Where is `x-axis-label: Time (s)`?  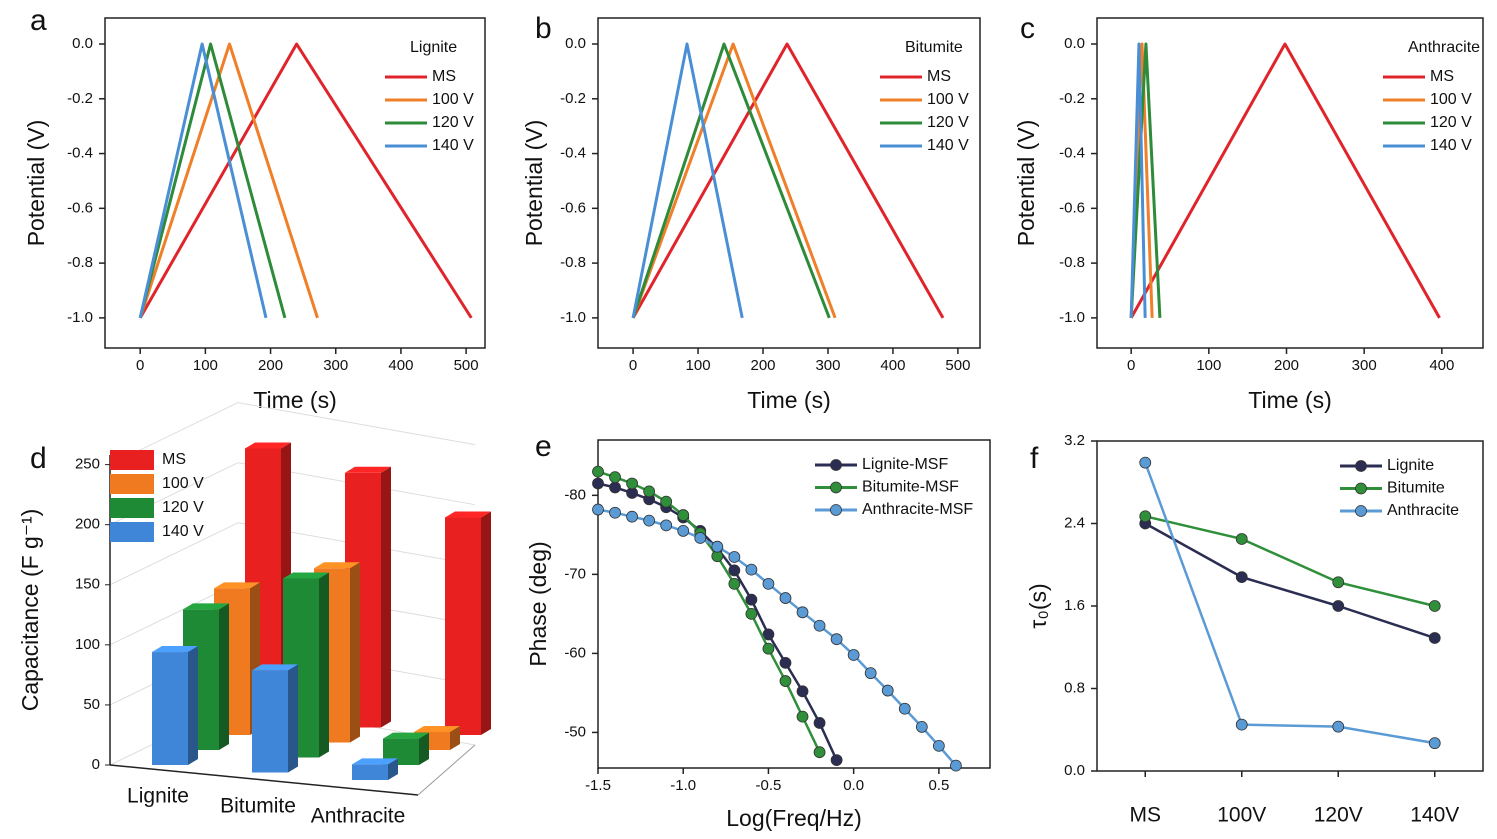 x-axis-label: Time (s) is located at coordinates (788, 400).